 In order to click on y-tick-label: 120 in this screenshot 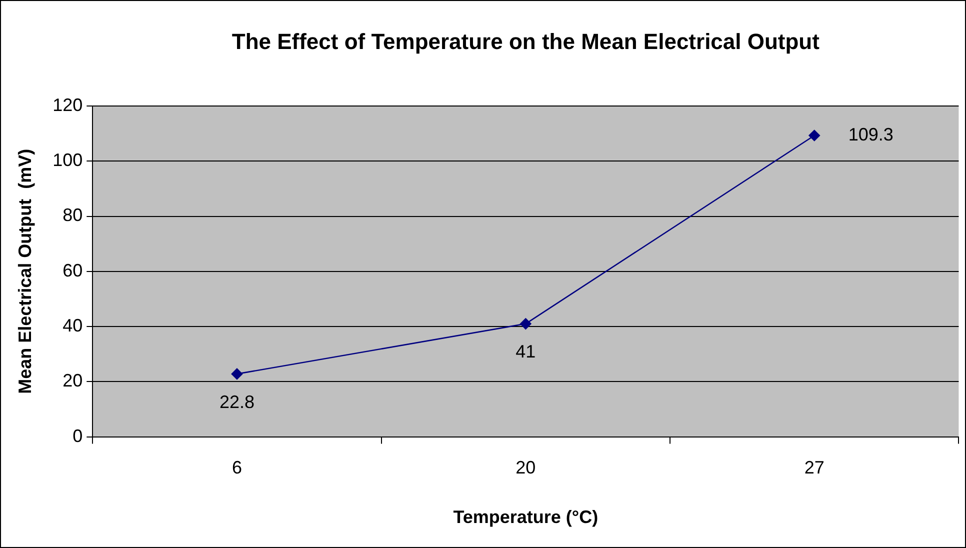, I will do `click(67, 104)`.